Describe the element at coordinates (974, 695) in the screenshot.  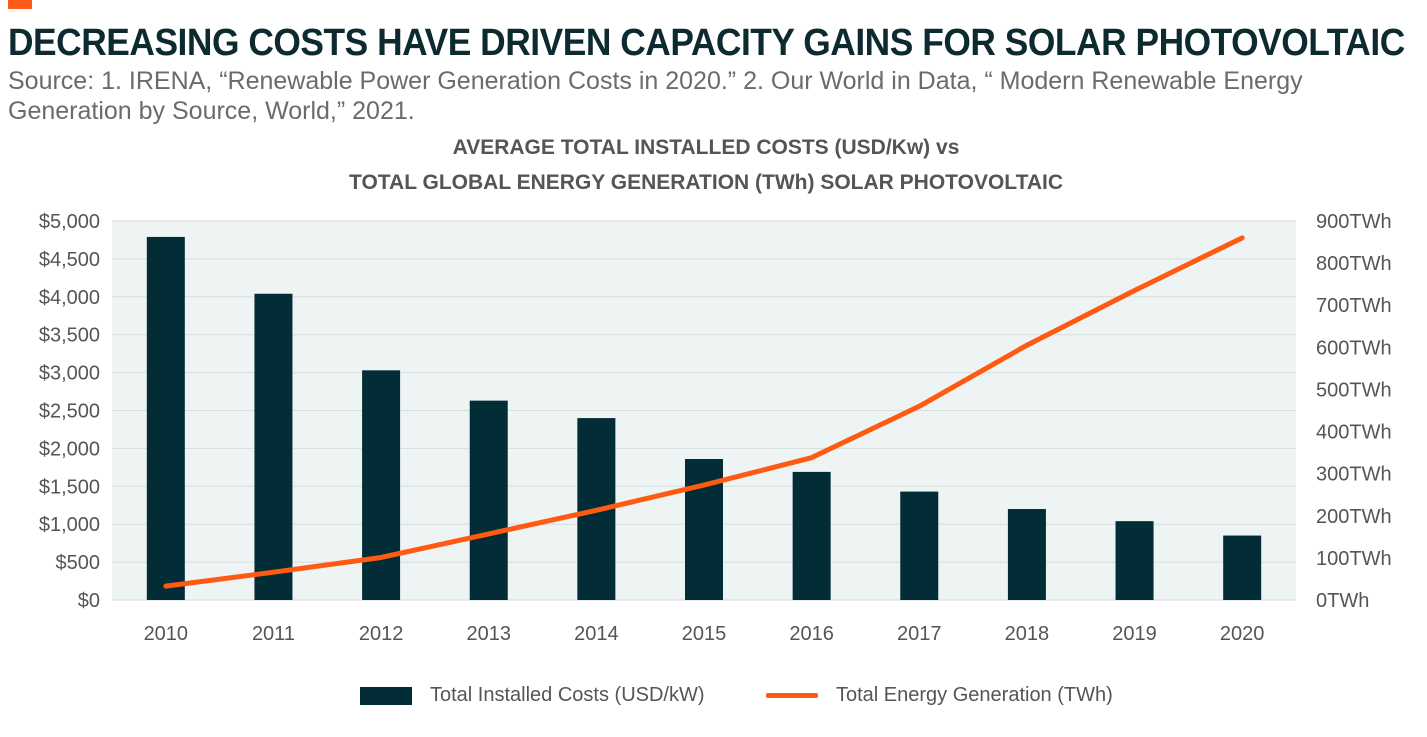
I see `legend-label-generation: Total Energy Generation (TWh)` at that location.